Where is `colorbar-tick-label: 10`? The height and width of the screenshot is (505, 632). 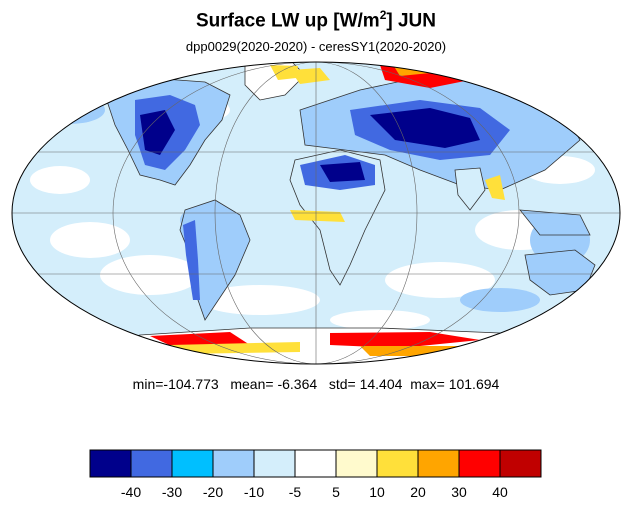
colorbar-tick-label: 10 is located at coordinates (377, 492).